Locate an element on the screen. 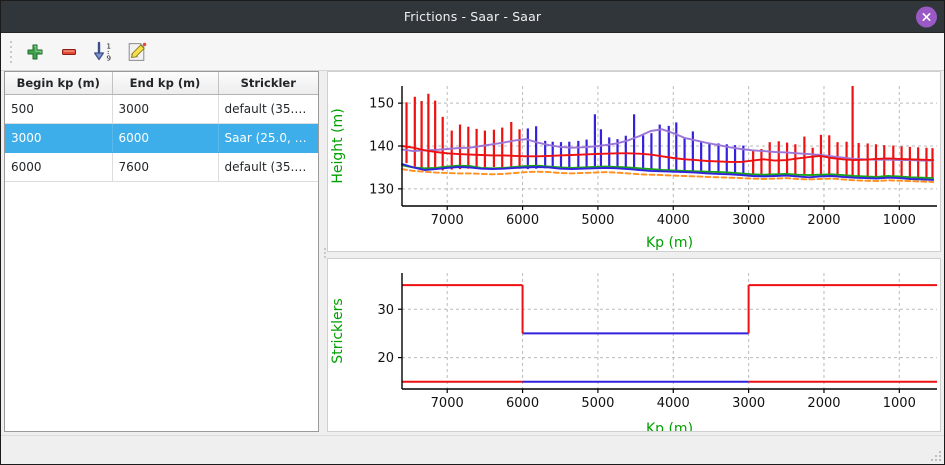 Image resolution: width=945 pixels, height=465 pixels. y-axis-label: Height (m) is located at coordinates (338, 145).